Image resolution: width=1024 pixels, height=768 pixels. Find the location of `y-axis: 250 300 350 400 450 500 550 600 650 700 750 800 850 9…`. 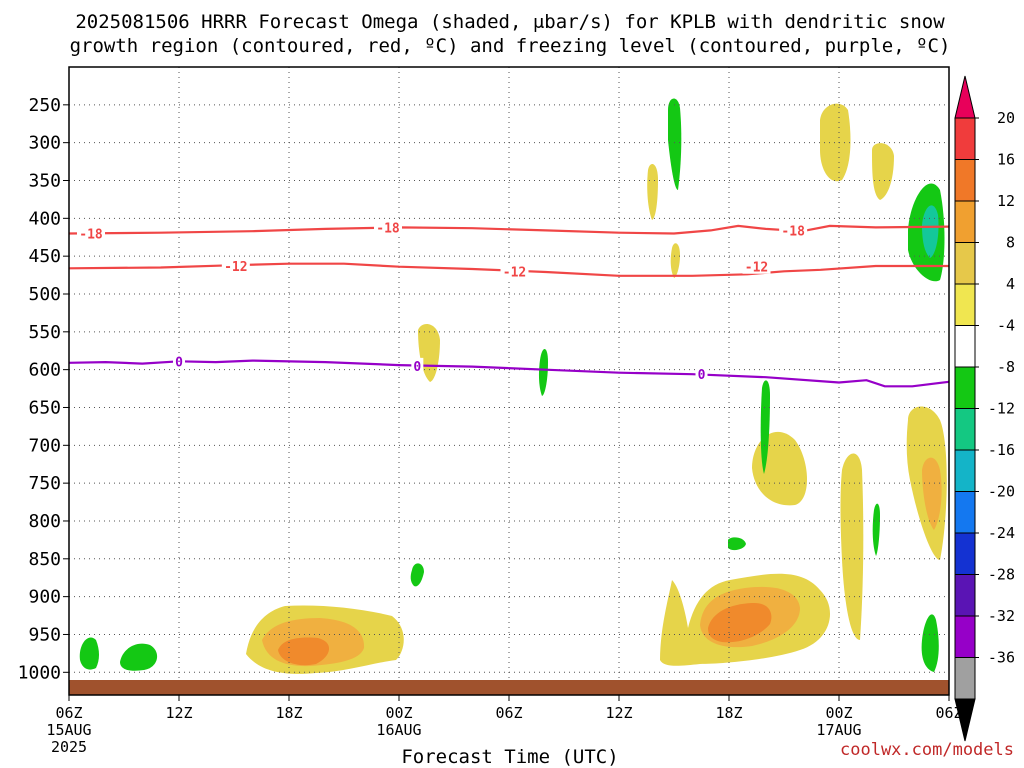

y-axis: 250 300 350 400 450 500 550 600 650 700 750 800 850 9… is located at coordinates (43, 389).